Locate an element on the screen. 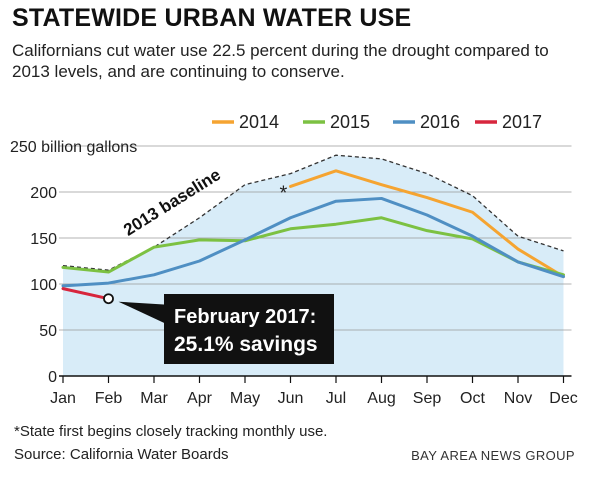  series-line-2017 is located at coordinates (85, 294).